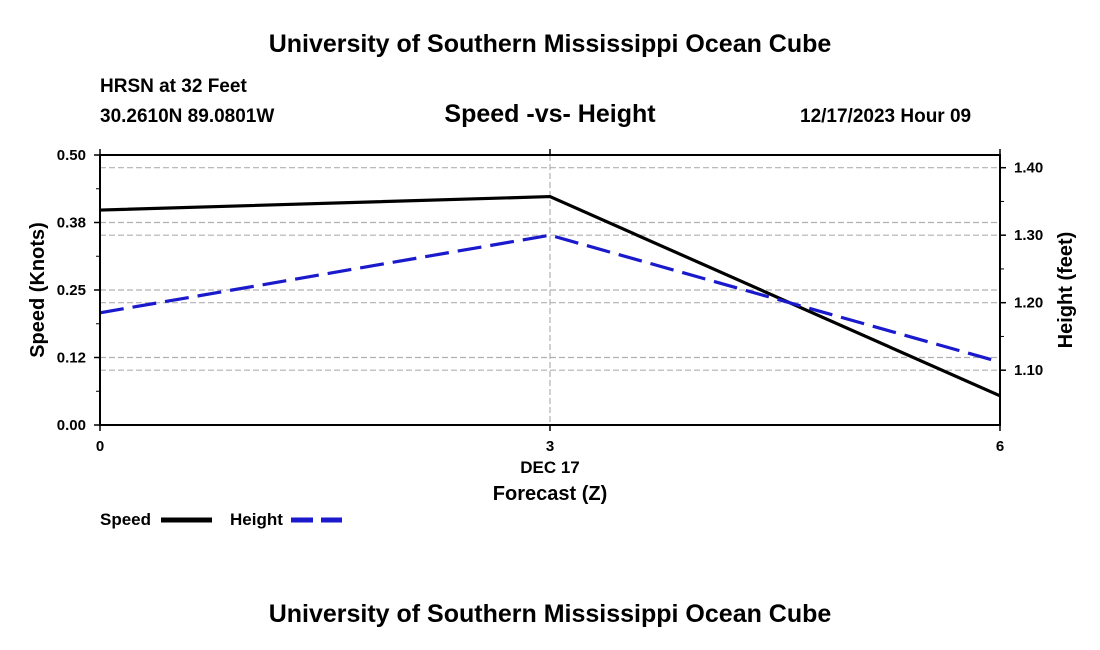  I want to click on legend-speed-label: Speed, so click(125, 519).